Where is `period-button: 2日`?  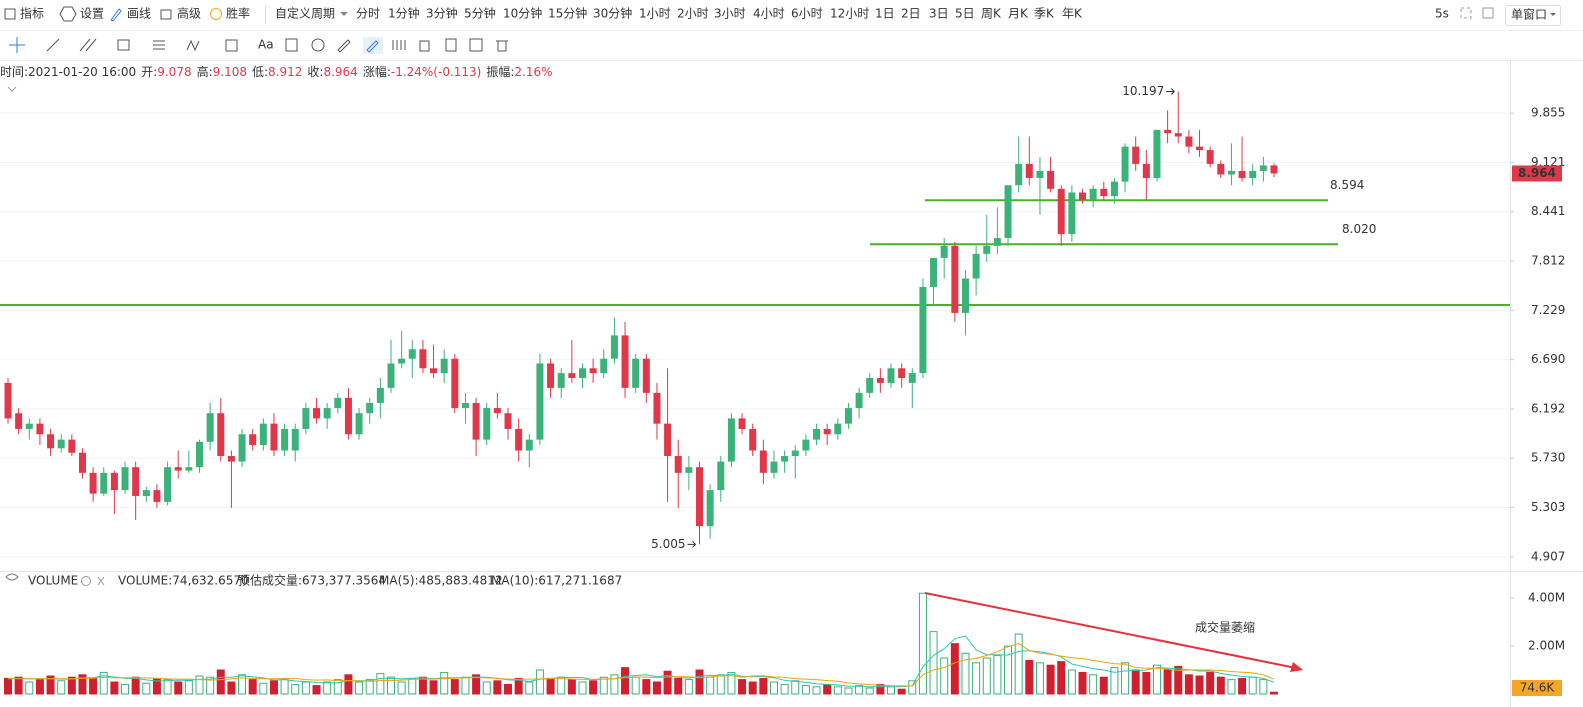
period-button: 2日 is located at coordinates (911, 14).